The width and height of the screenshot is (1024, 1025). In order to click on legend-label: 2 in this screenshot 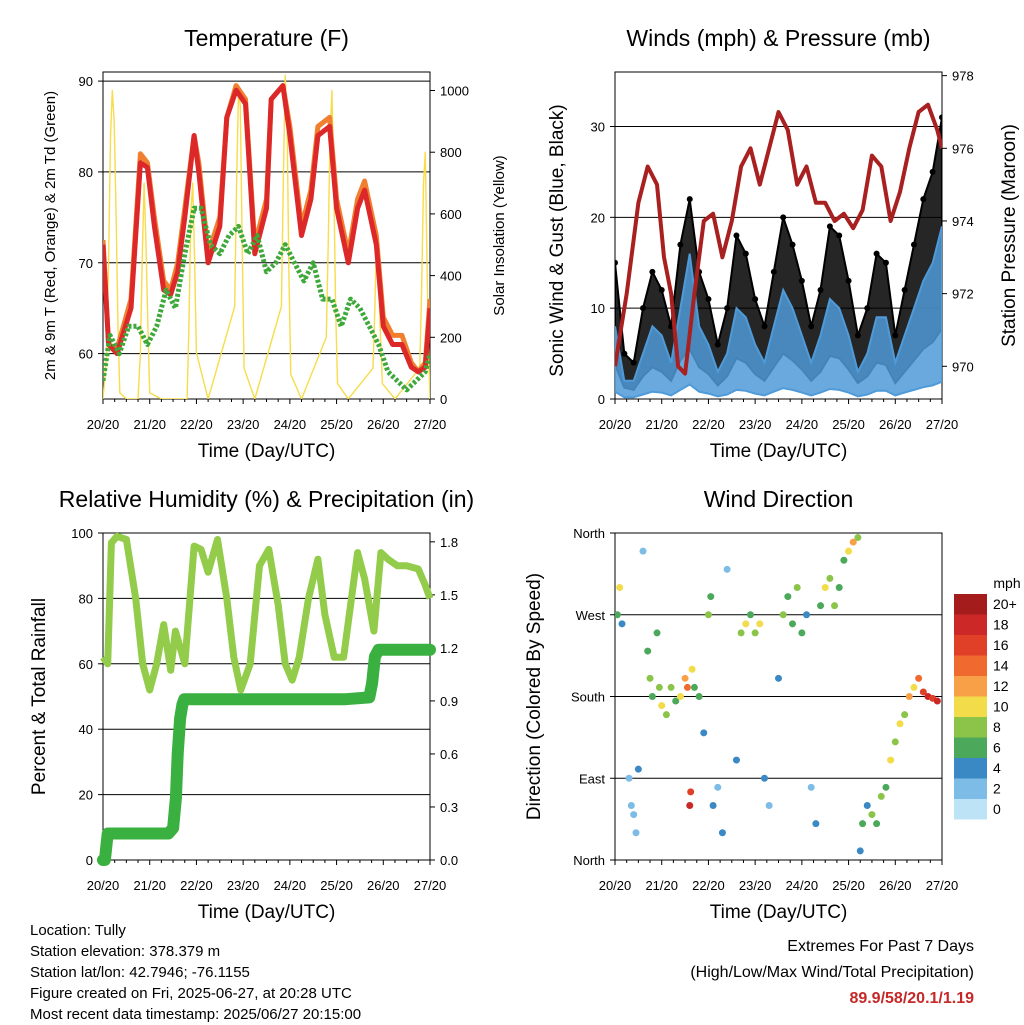, I will do `click(997, 789)`.